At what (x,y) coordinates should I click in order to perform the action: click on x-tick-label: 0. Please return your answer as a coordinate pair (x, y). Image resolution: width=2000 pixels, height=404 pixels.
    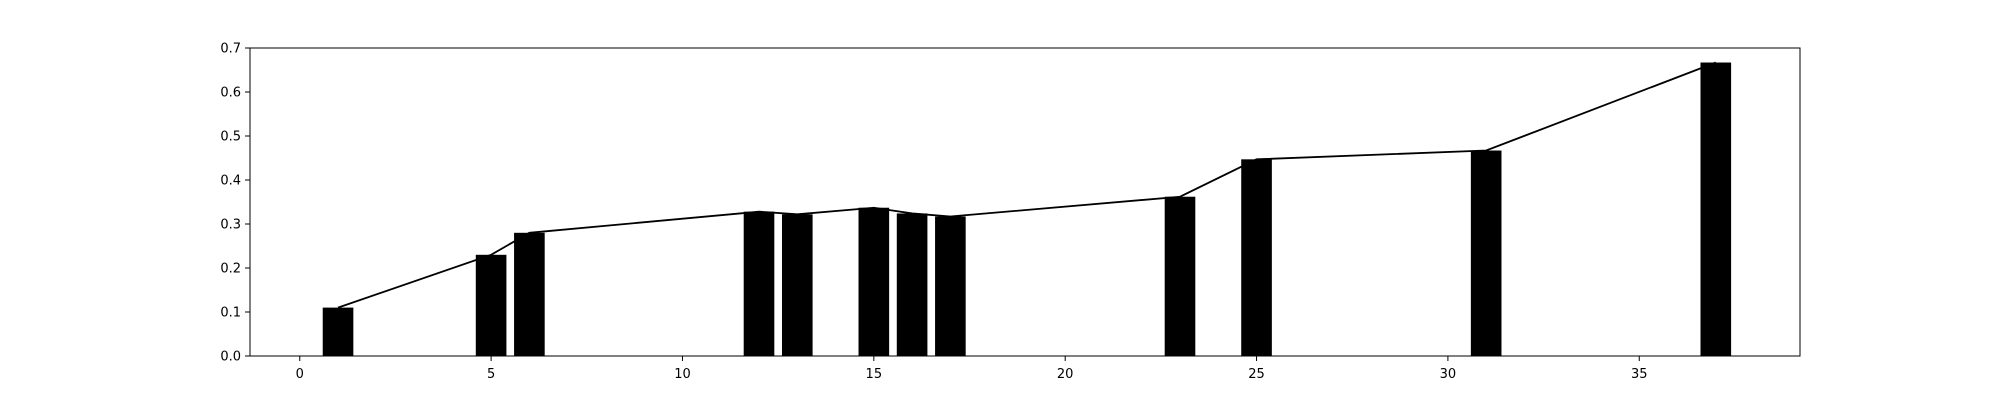
    Looking at the image, I should click on (300, 374).